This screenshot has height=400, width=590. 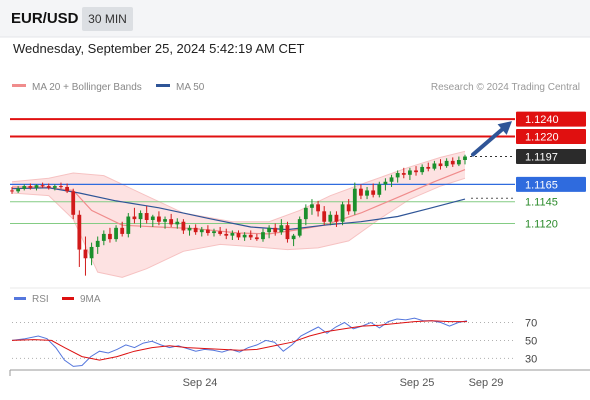 What do you see at coordinates (87, 87) in the screenshot?
I see `legend-label: MA 20 + Bollinger Bands` at bounding box center [87, 87].